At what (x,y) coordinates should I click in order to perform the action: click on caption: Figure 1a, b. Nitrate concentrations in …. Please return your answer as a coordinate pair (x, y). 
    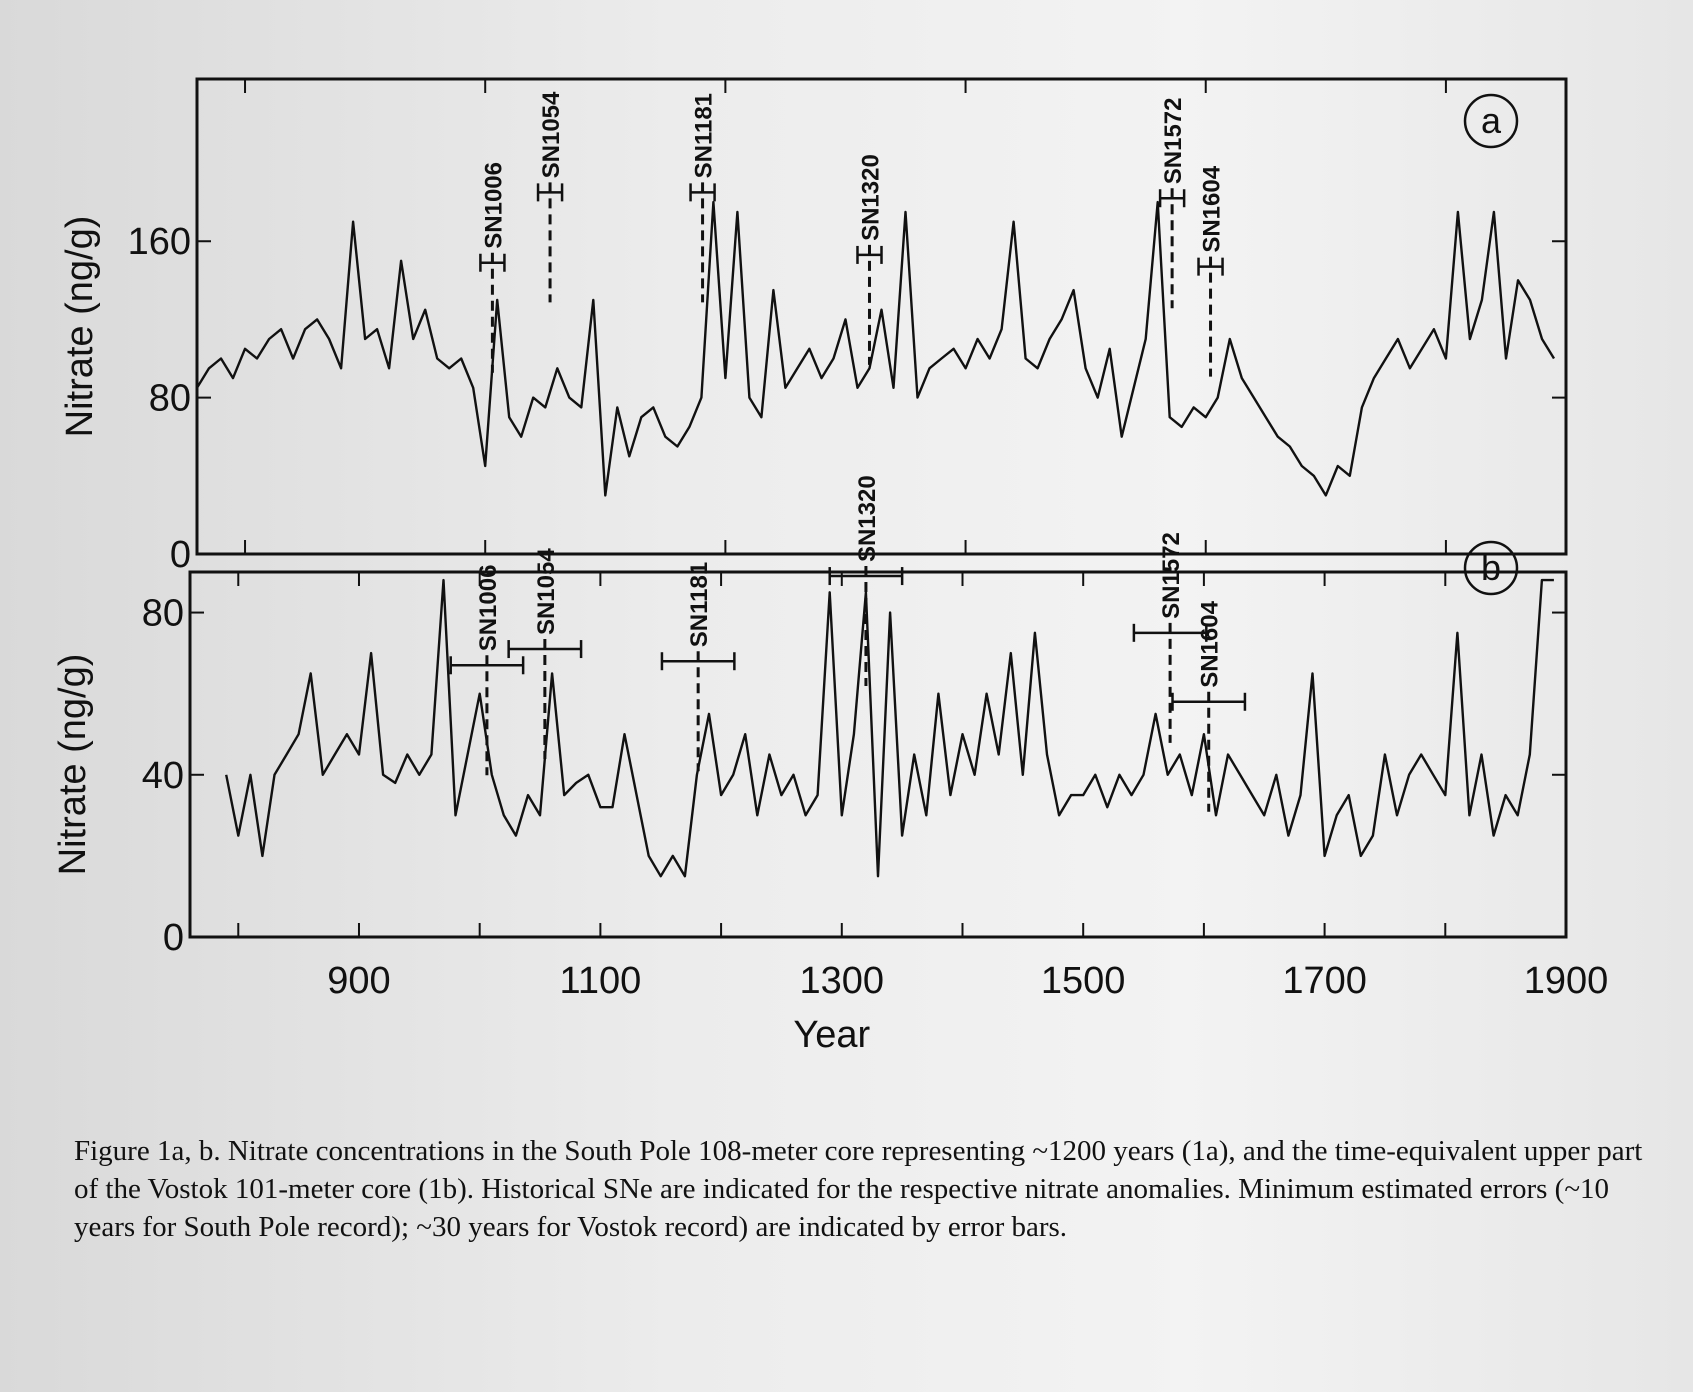
    Looking at the image, I should click on (858, 1189).